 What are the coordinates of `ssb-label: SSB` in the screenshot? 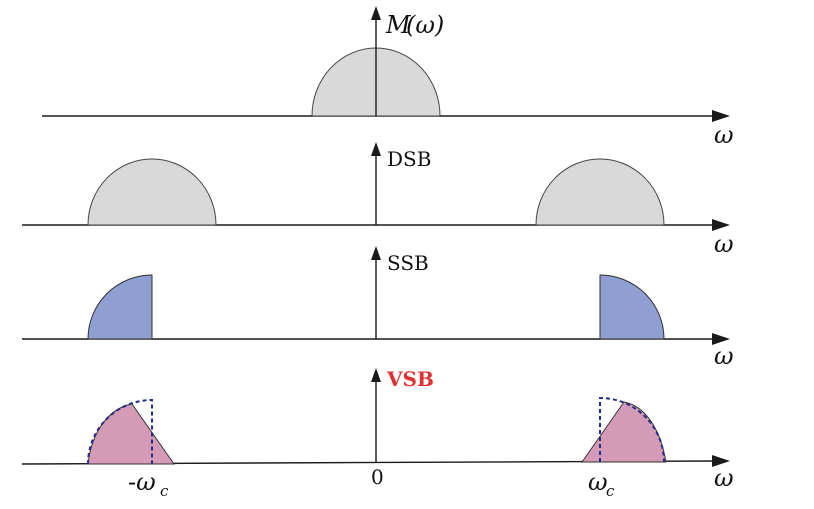 It's located at (408, 263).